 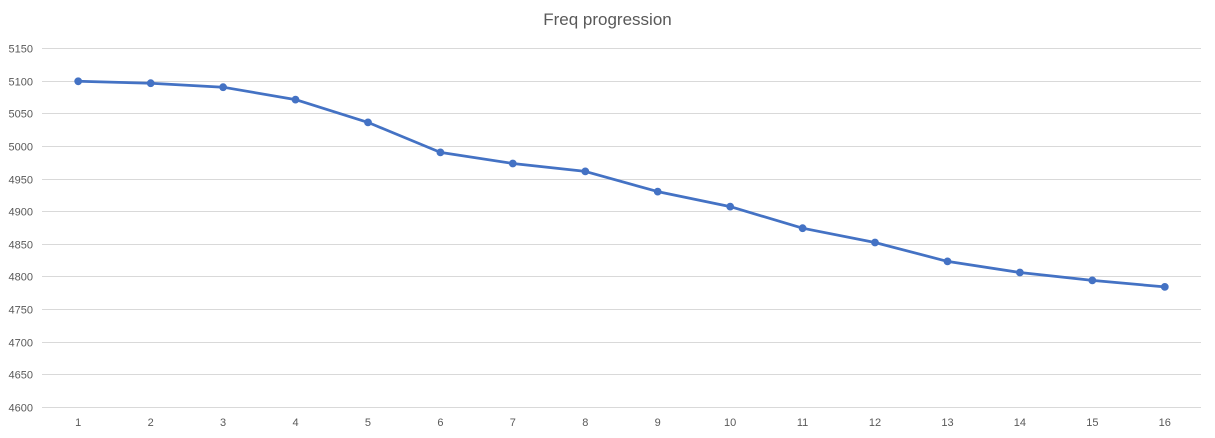 I want to click on x-tick-label: 6, so click(x=440, y=423).